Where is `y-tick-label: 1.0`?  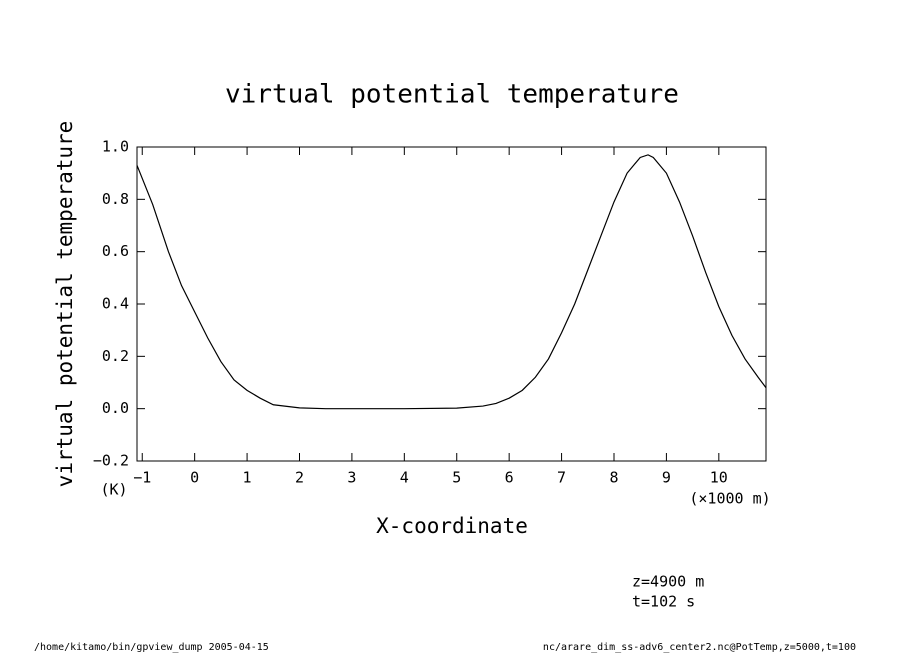 y-tick-label: 1.0 is located at coordinates (115, 147).